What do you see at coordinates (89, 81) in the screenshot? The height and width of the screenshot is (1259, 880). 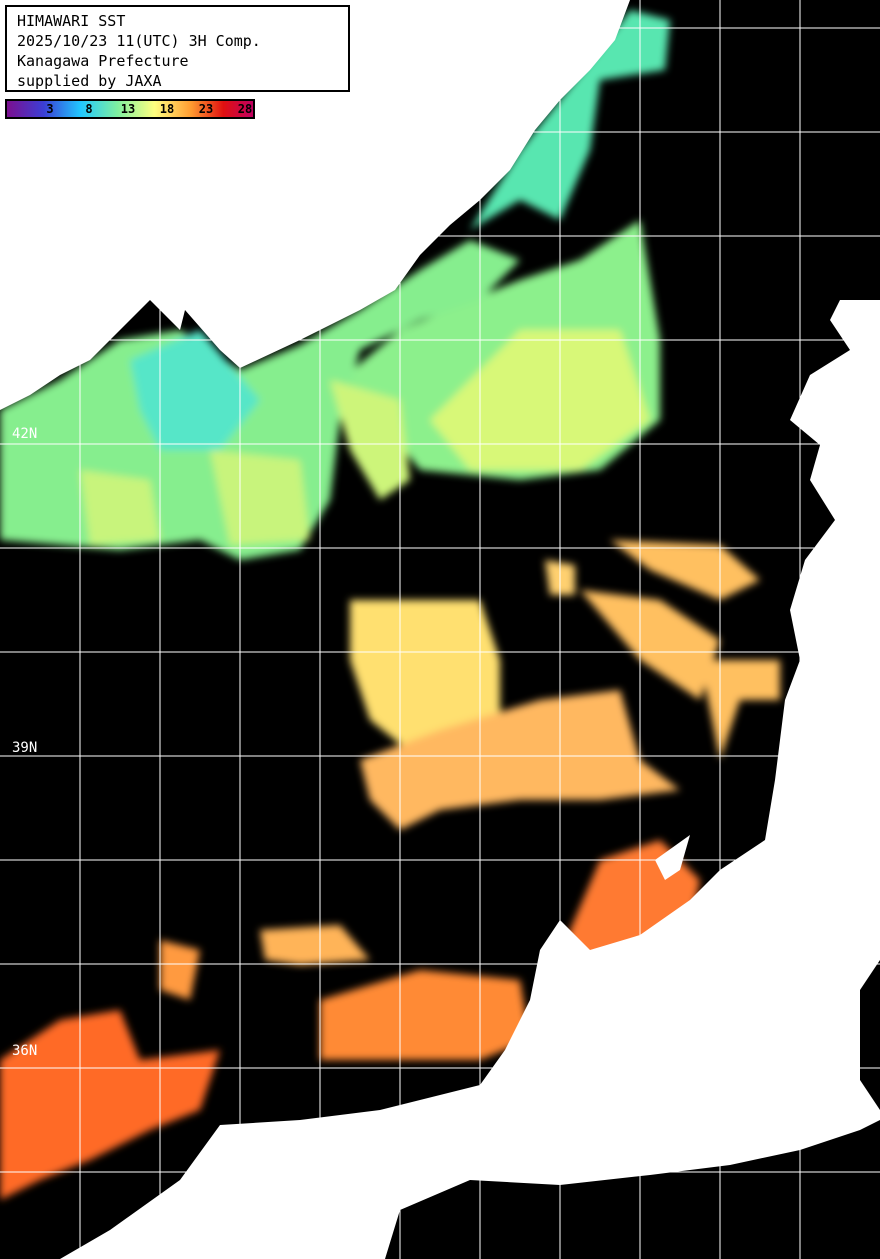 I see `supplier-line: supplied by JAXA` at bounding box center [89, 81].